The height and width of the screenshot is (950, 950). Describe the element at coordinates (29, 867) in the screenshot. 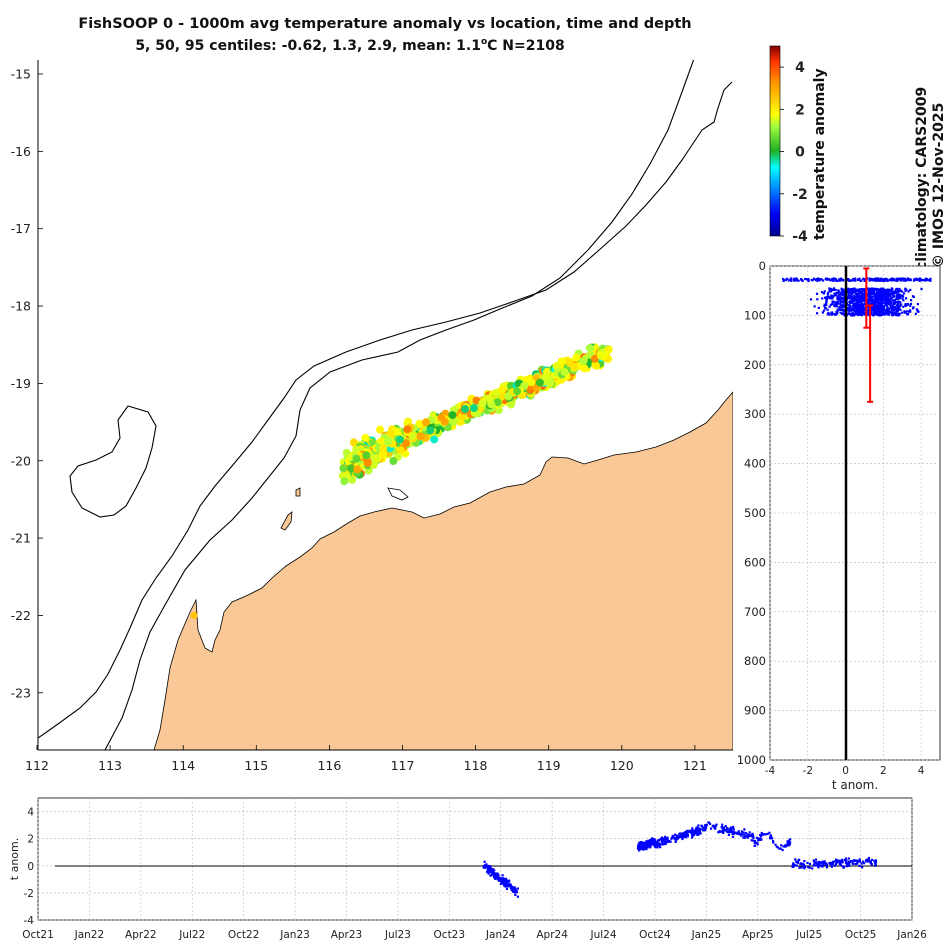

I see `time-y-ticks: 4 2 0 -2 -4` at that location.